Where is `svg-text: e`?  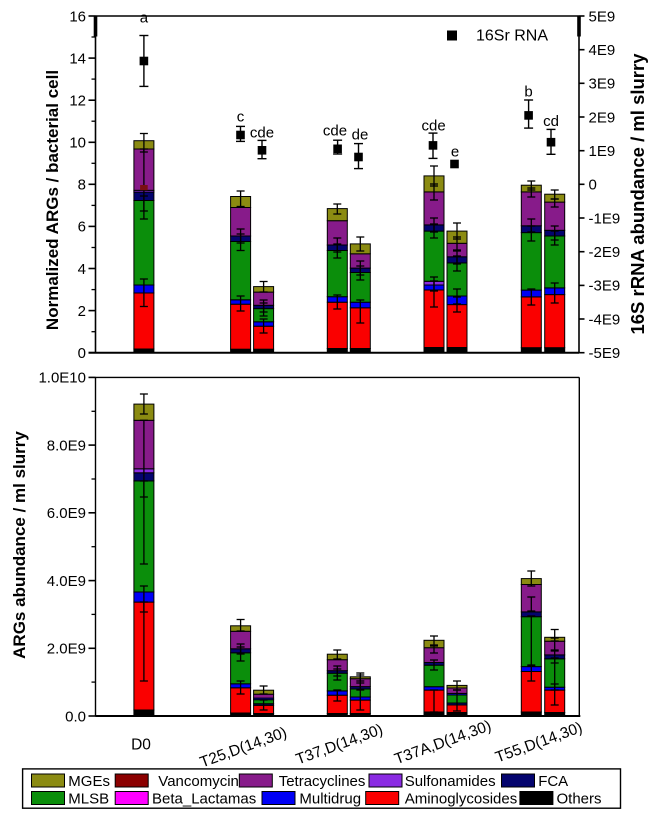 svg-text: e is located at coordinates (455, 152).